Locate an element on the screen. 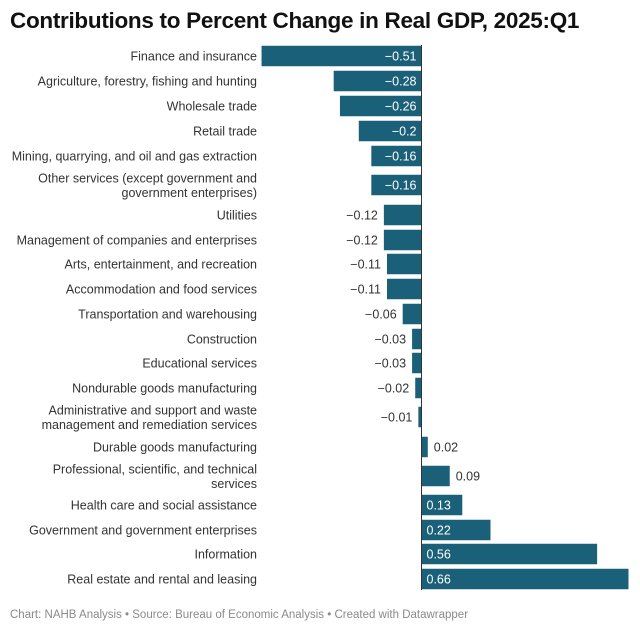 The width and height of the screenshot is (640, 635). value-label: 0.13 is located at coordinates (439, 506).